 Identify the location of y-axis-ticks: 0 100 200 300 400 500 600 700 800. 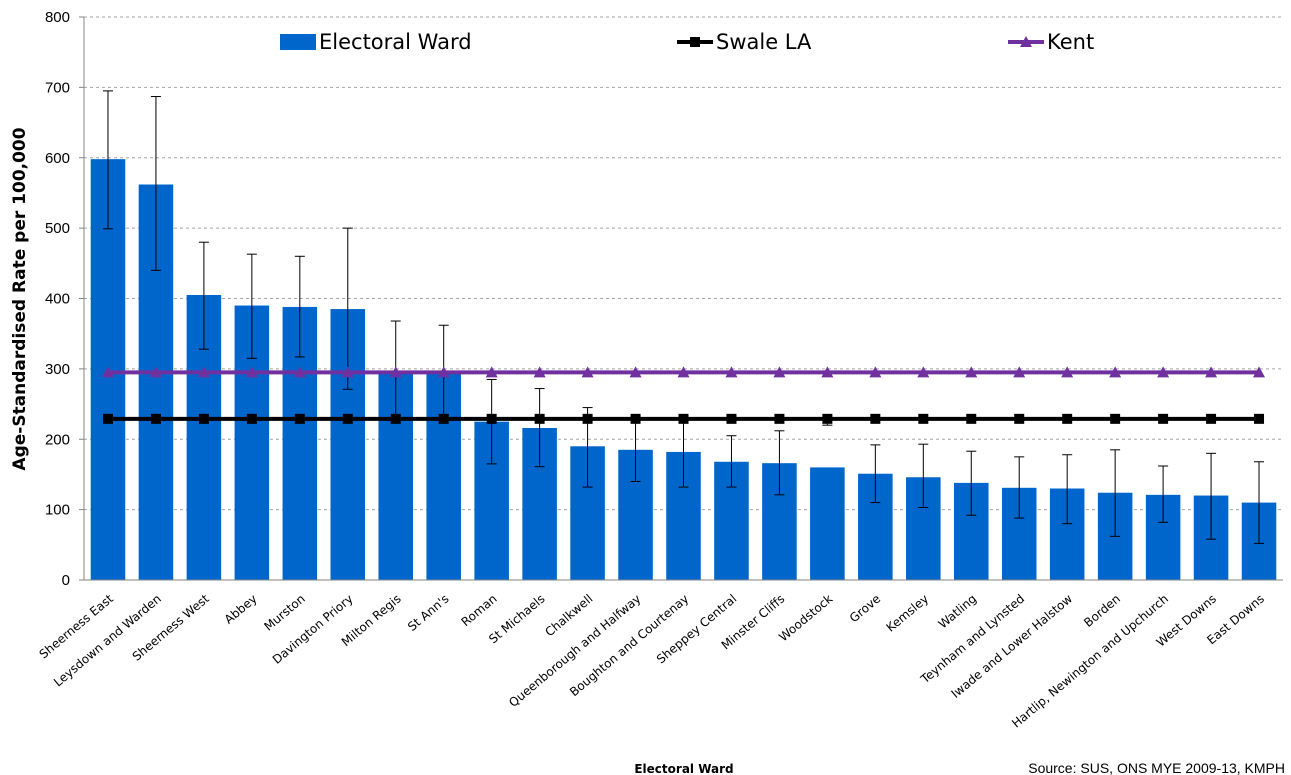
(64, 299).